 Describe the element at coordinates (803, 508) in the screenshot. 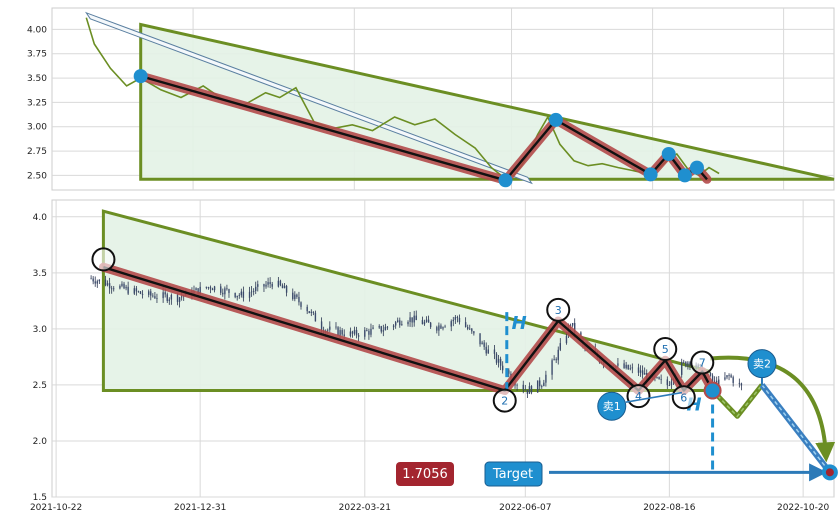

I see `x-tick-label: 2022-10-20` at that location.